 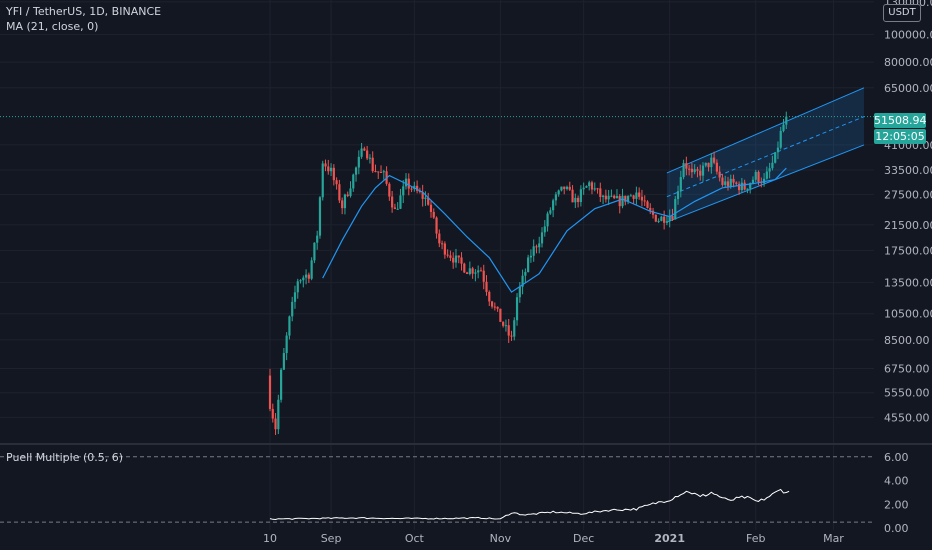 What do you see at coordinates (833, 538) in the screenshot?
I see `time-tick-label: Mar` at bounding box center [833, 538].